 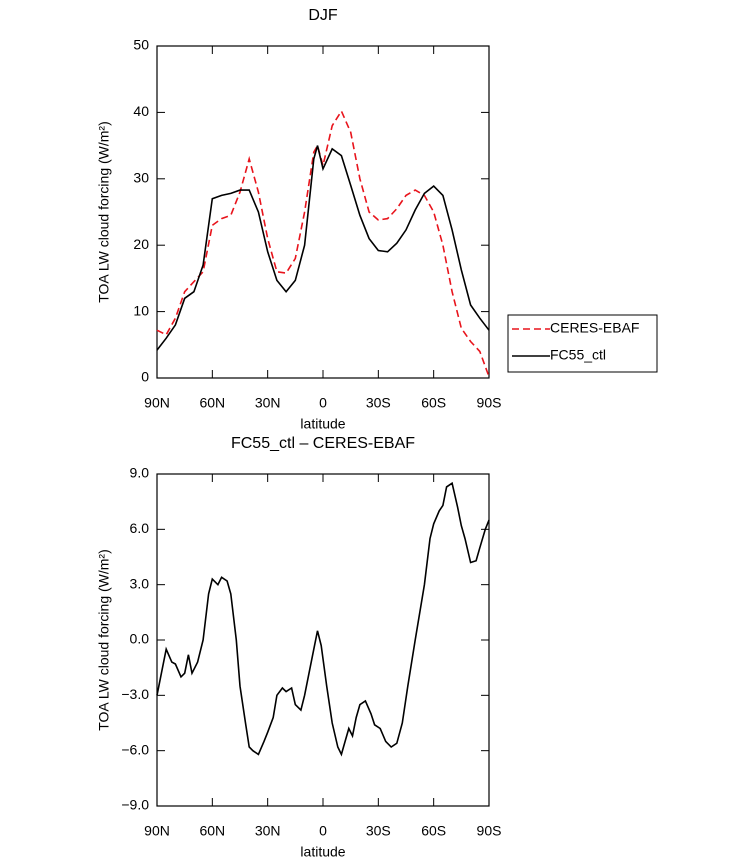 What do you see at coordinates (141, 45) in the screenshot?
I see `y-tick-label: 50` at bounding box center [141, 45].